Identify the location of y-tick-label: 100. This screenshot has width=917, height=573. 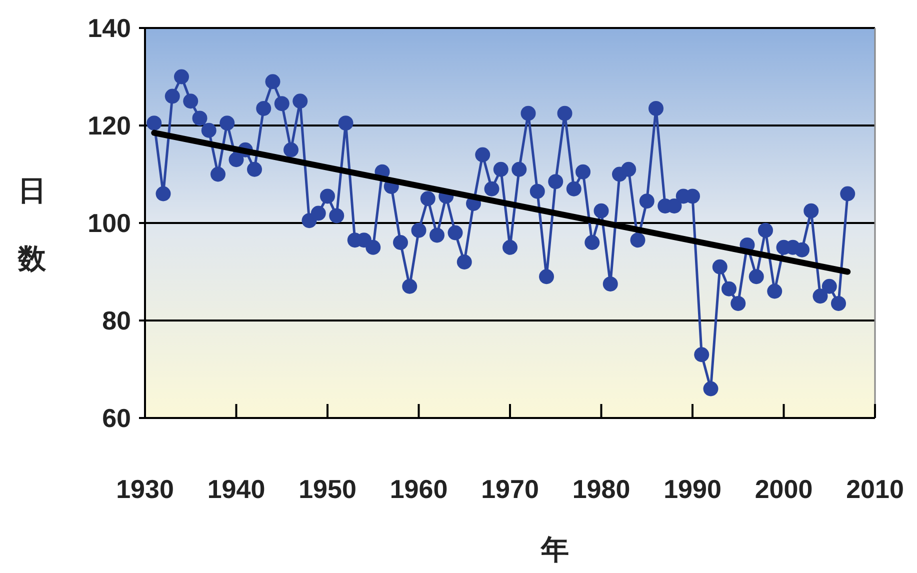
(109, 223).